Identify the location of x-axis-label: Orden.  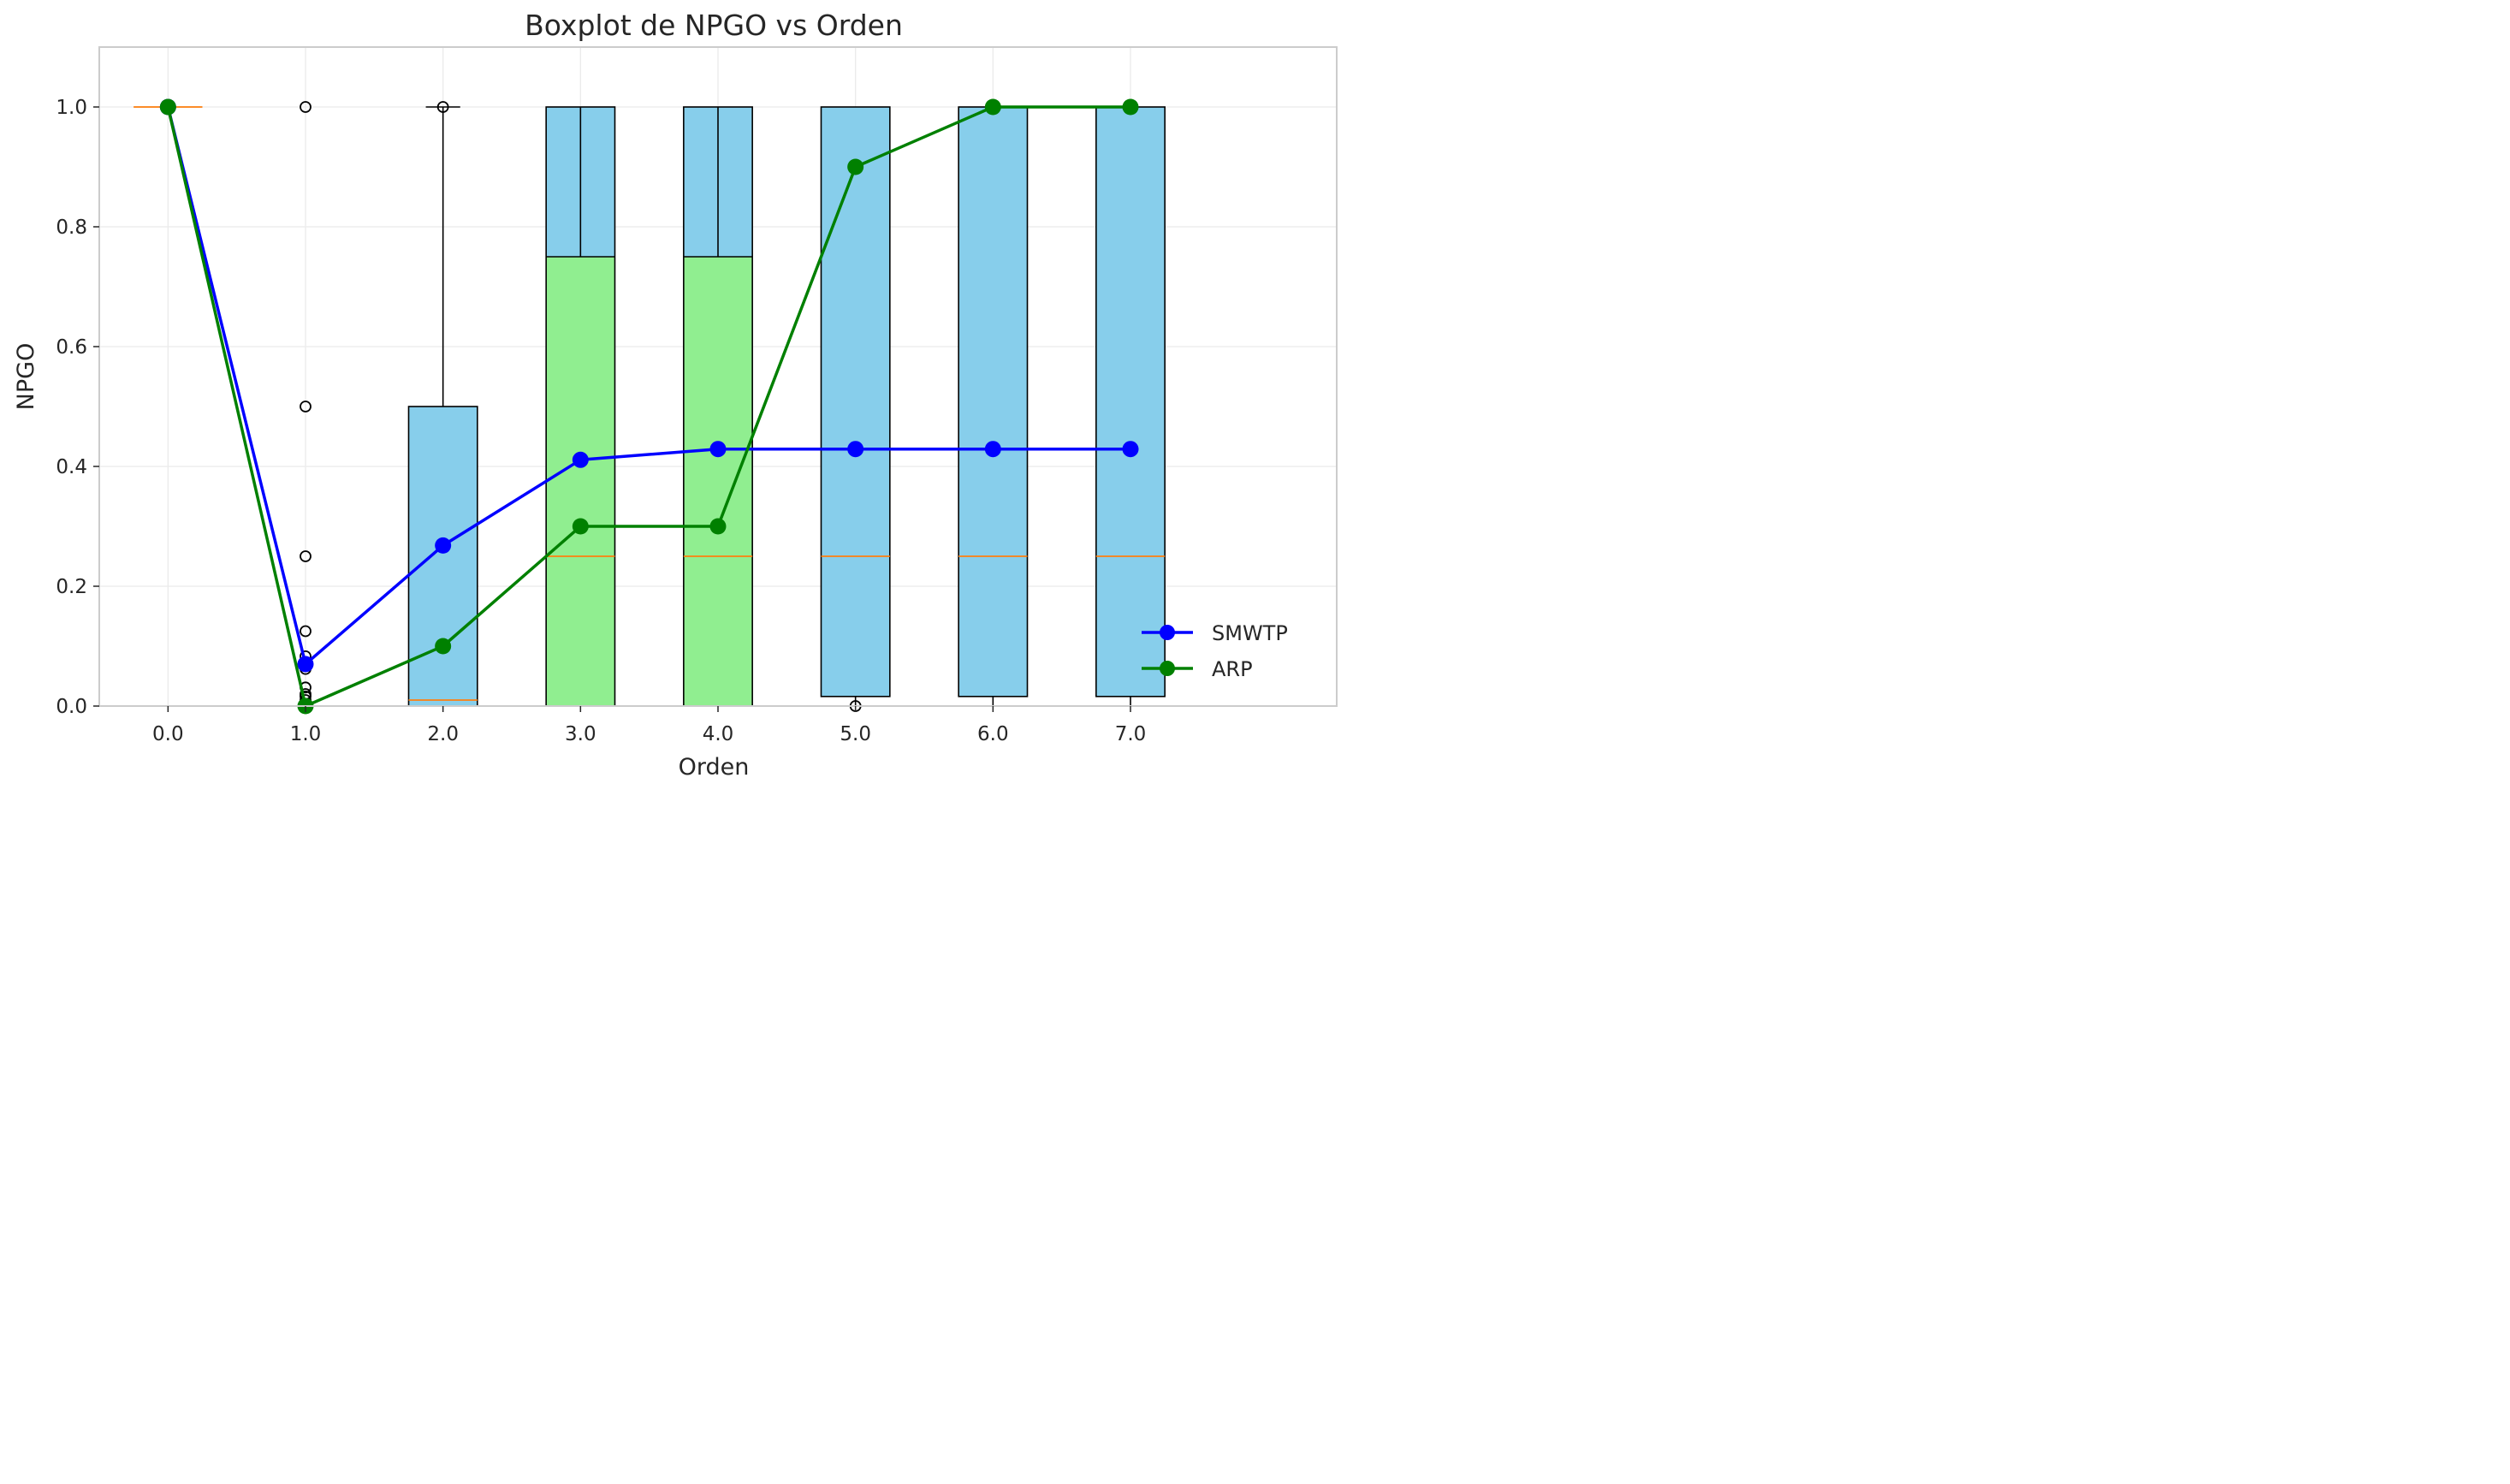
(714, 768).